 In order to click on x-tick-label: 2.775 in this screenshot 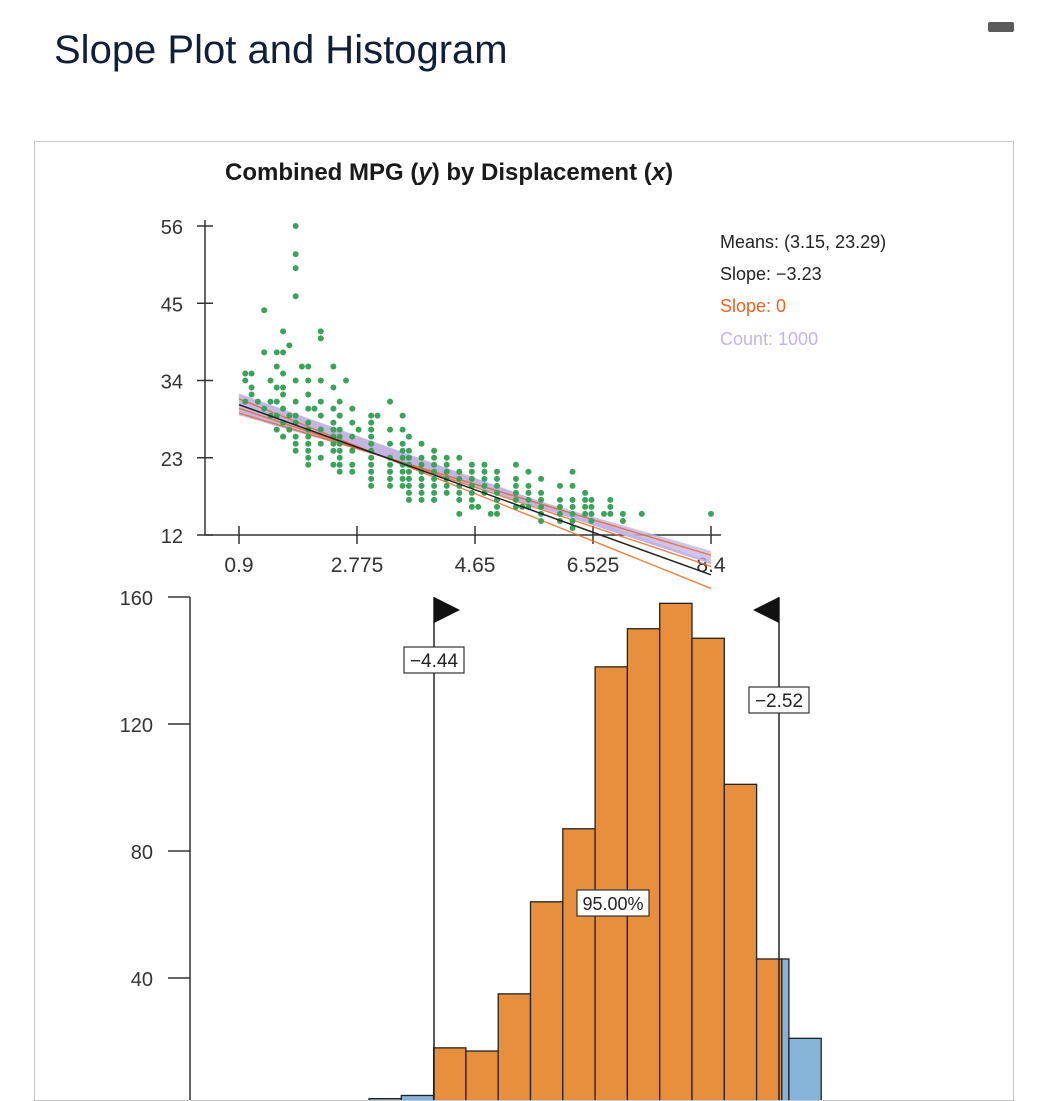, I will do `click(357, 565)`.